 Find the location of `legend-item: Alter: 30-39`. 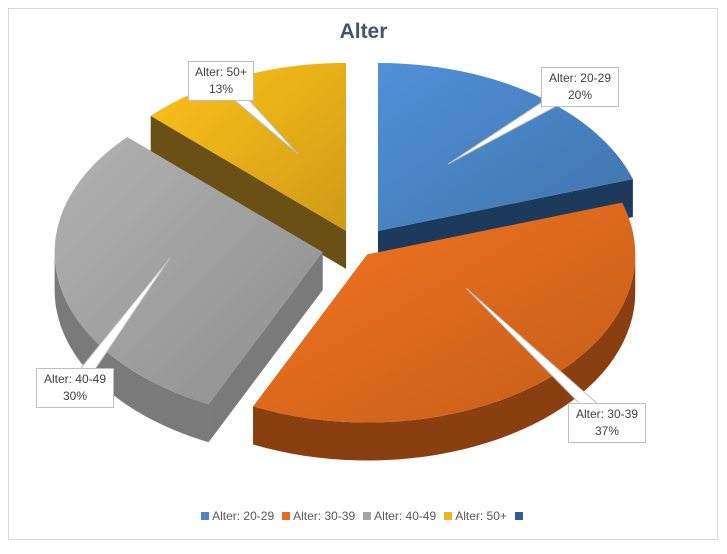

legend-item: Alter: 30-39 is located at coordinates (318, 516).